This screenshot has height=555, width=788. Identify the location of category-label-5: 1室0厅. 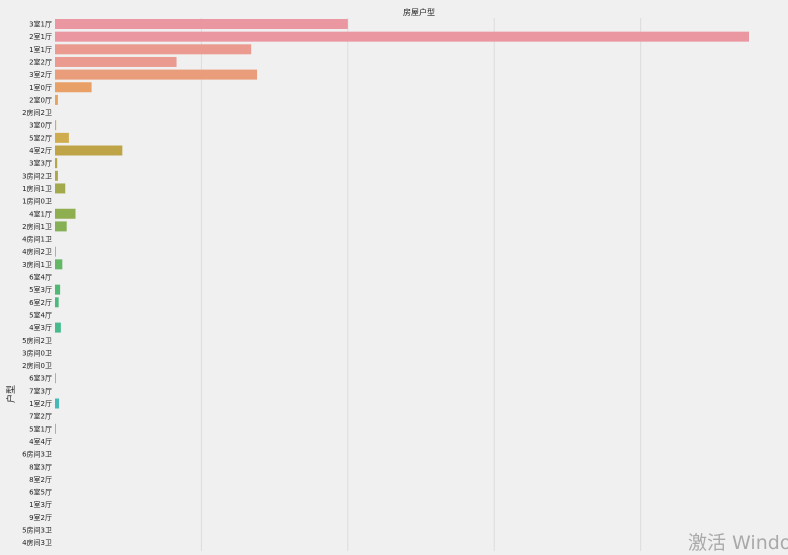
(40, 87).